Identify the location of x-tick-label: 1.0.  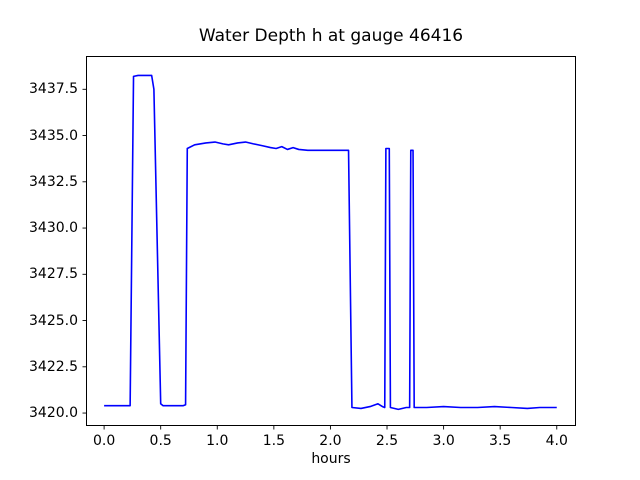
(217, 441).